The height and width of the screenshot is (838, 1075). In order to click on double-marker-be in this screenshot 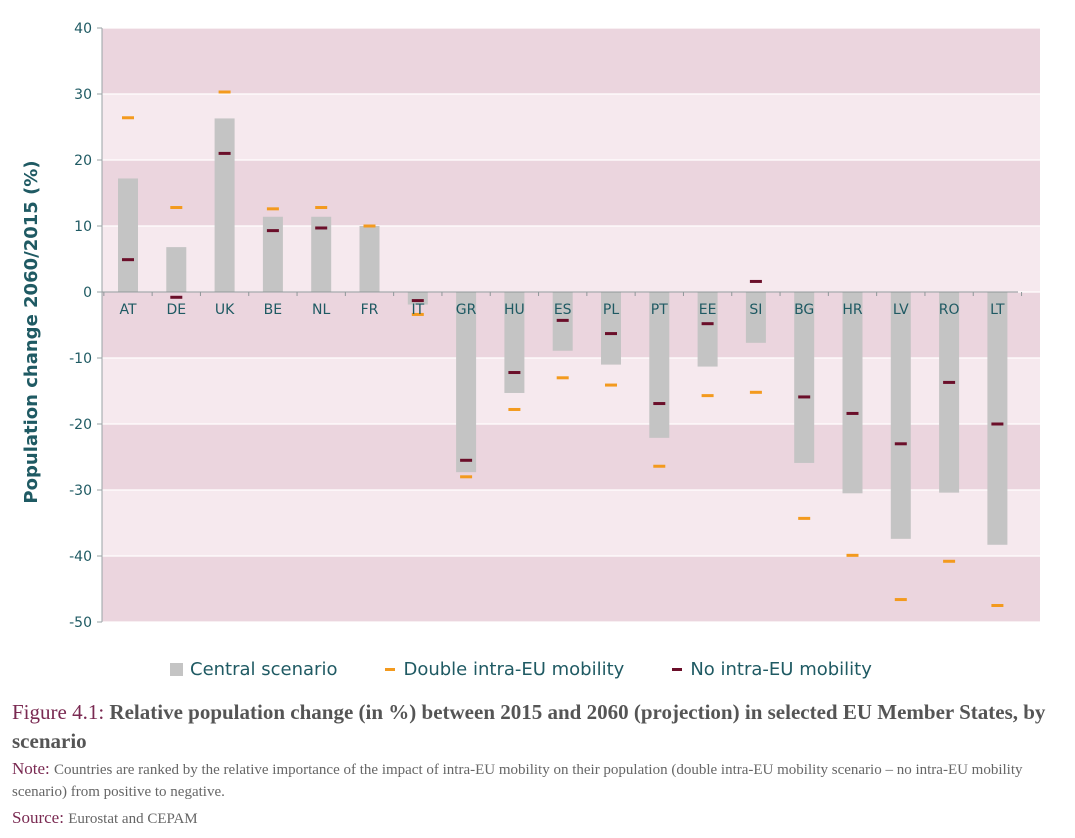, I will do `click(272, 209)`.